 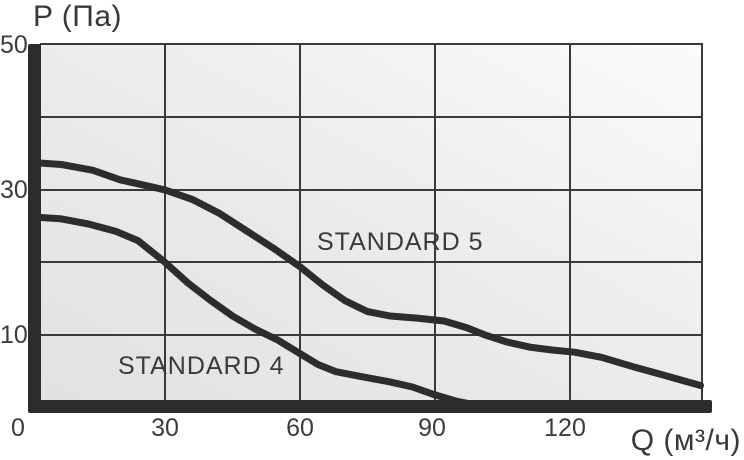 What do you see at coordinates (14, 190) in the screenshot?
I see `y-tick-30: 30` at bounding box center [14, 190].